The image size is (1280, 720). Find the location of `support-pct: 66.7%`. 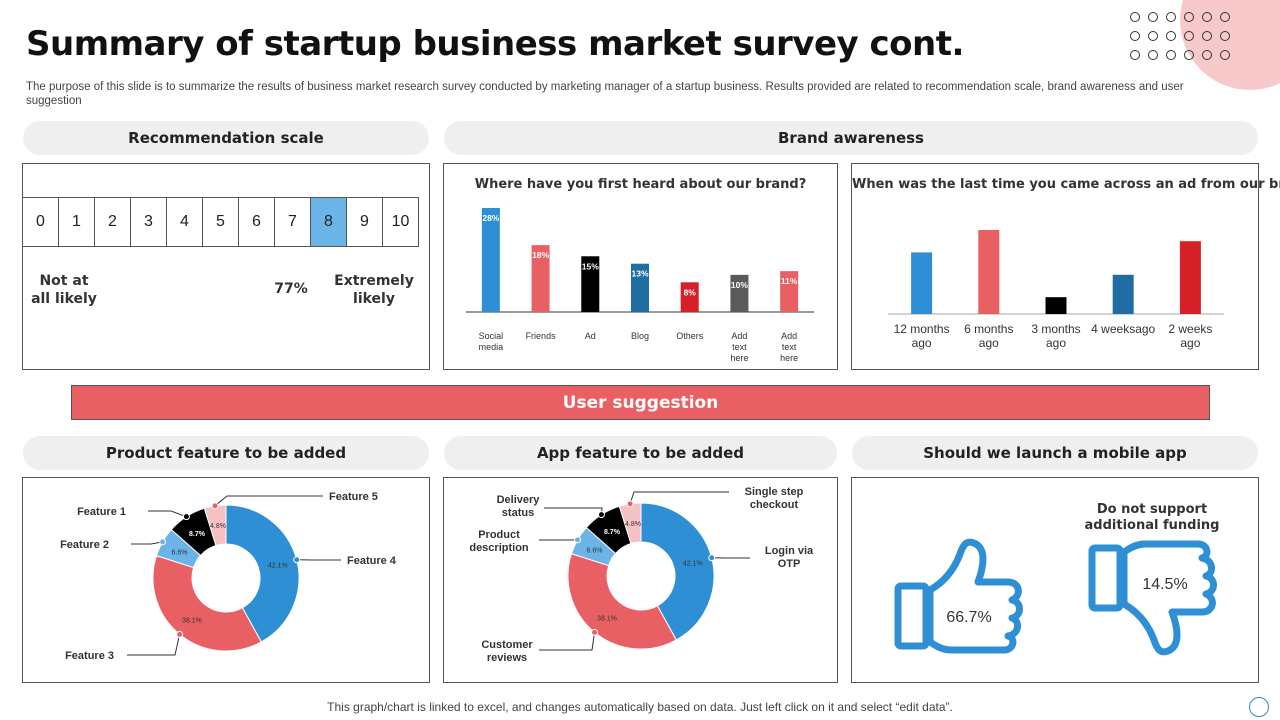

support-pct: 66.7% is located at coordinates (968, 617).